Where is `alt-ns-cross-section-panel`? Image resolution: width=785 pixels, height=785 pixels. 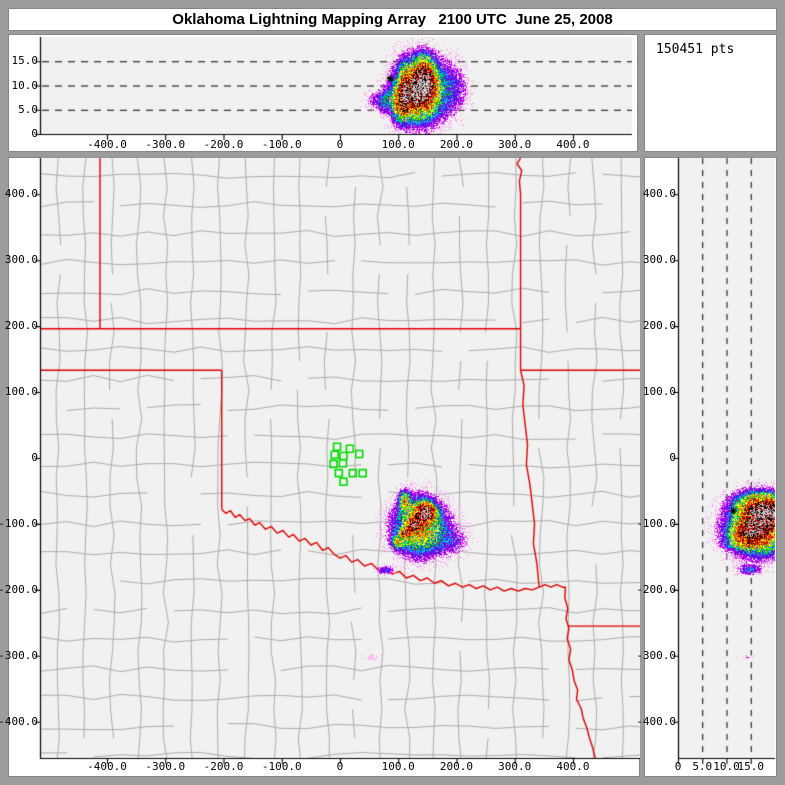 alt-ns-cross-section-panel is located at coordinates (710, 467).